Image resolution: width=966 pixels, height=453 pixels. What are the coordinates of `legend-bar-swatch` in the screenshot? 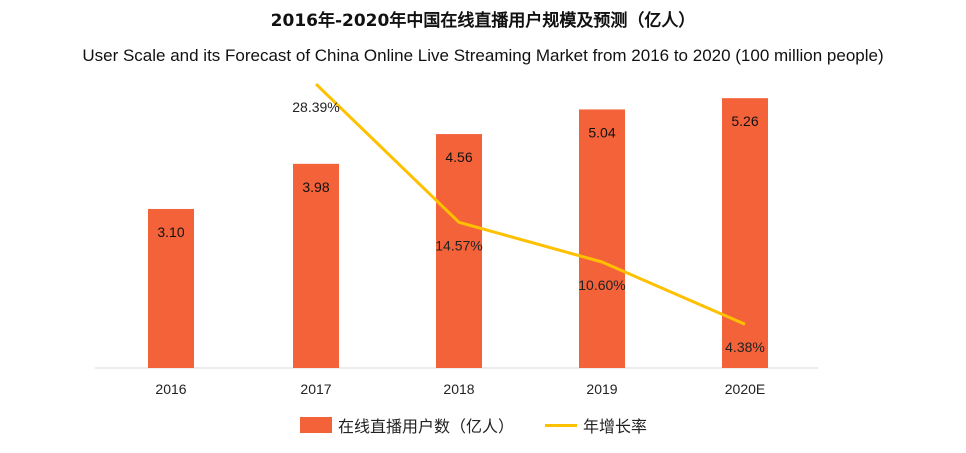 It's located at (316, 425).